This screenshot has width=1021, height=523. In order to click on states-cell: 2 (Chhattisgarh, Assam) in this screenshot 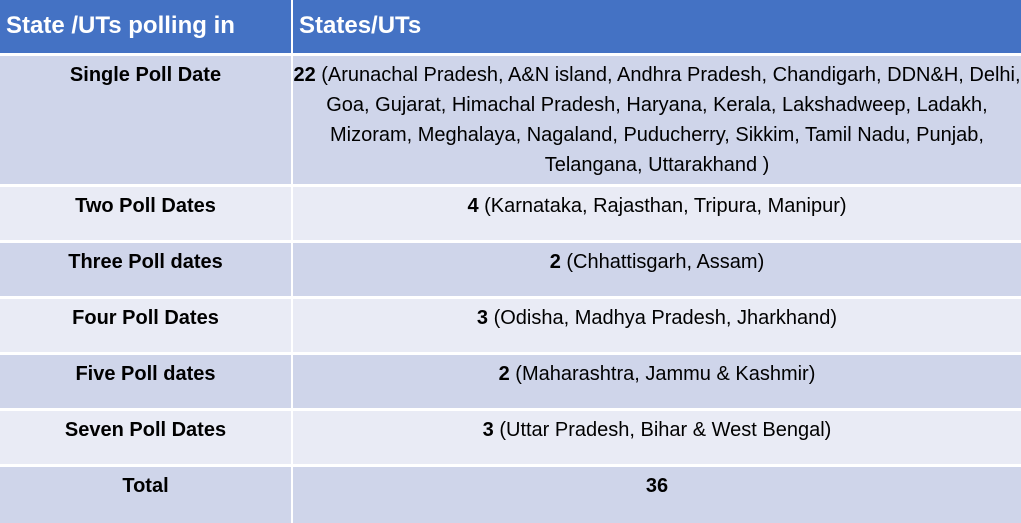, I will do `click(656, 268)`.